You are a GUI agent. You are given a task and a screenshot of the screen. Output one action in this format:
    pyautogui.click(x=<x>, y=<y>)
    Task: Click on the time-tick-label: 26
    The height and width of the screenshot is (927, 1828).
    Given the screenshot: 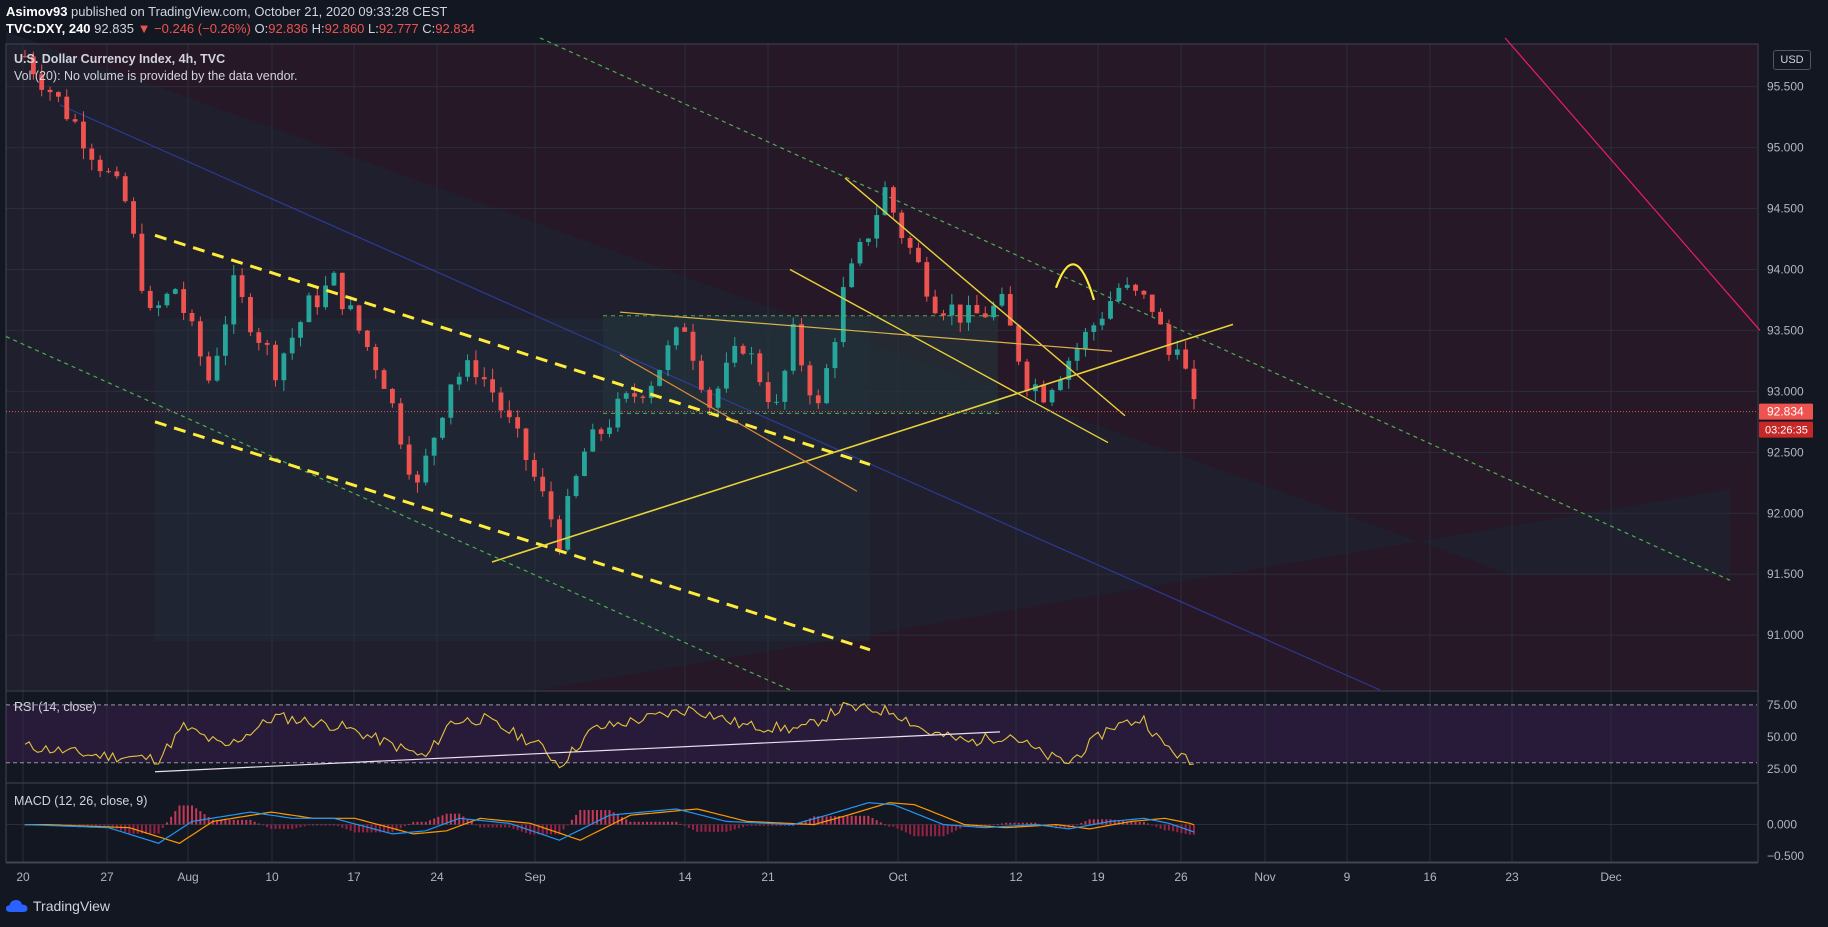 What is the action you would take?
    pyautogui.click(x=1181, y=877)
    